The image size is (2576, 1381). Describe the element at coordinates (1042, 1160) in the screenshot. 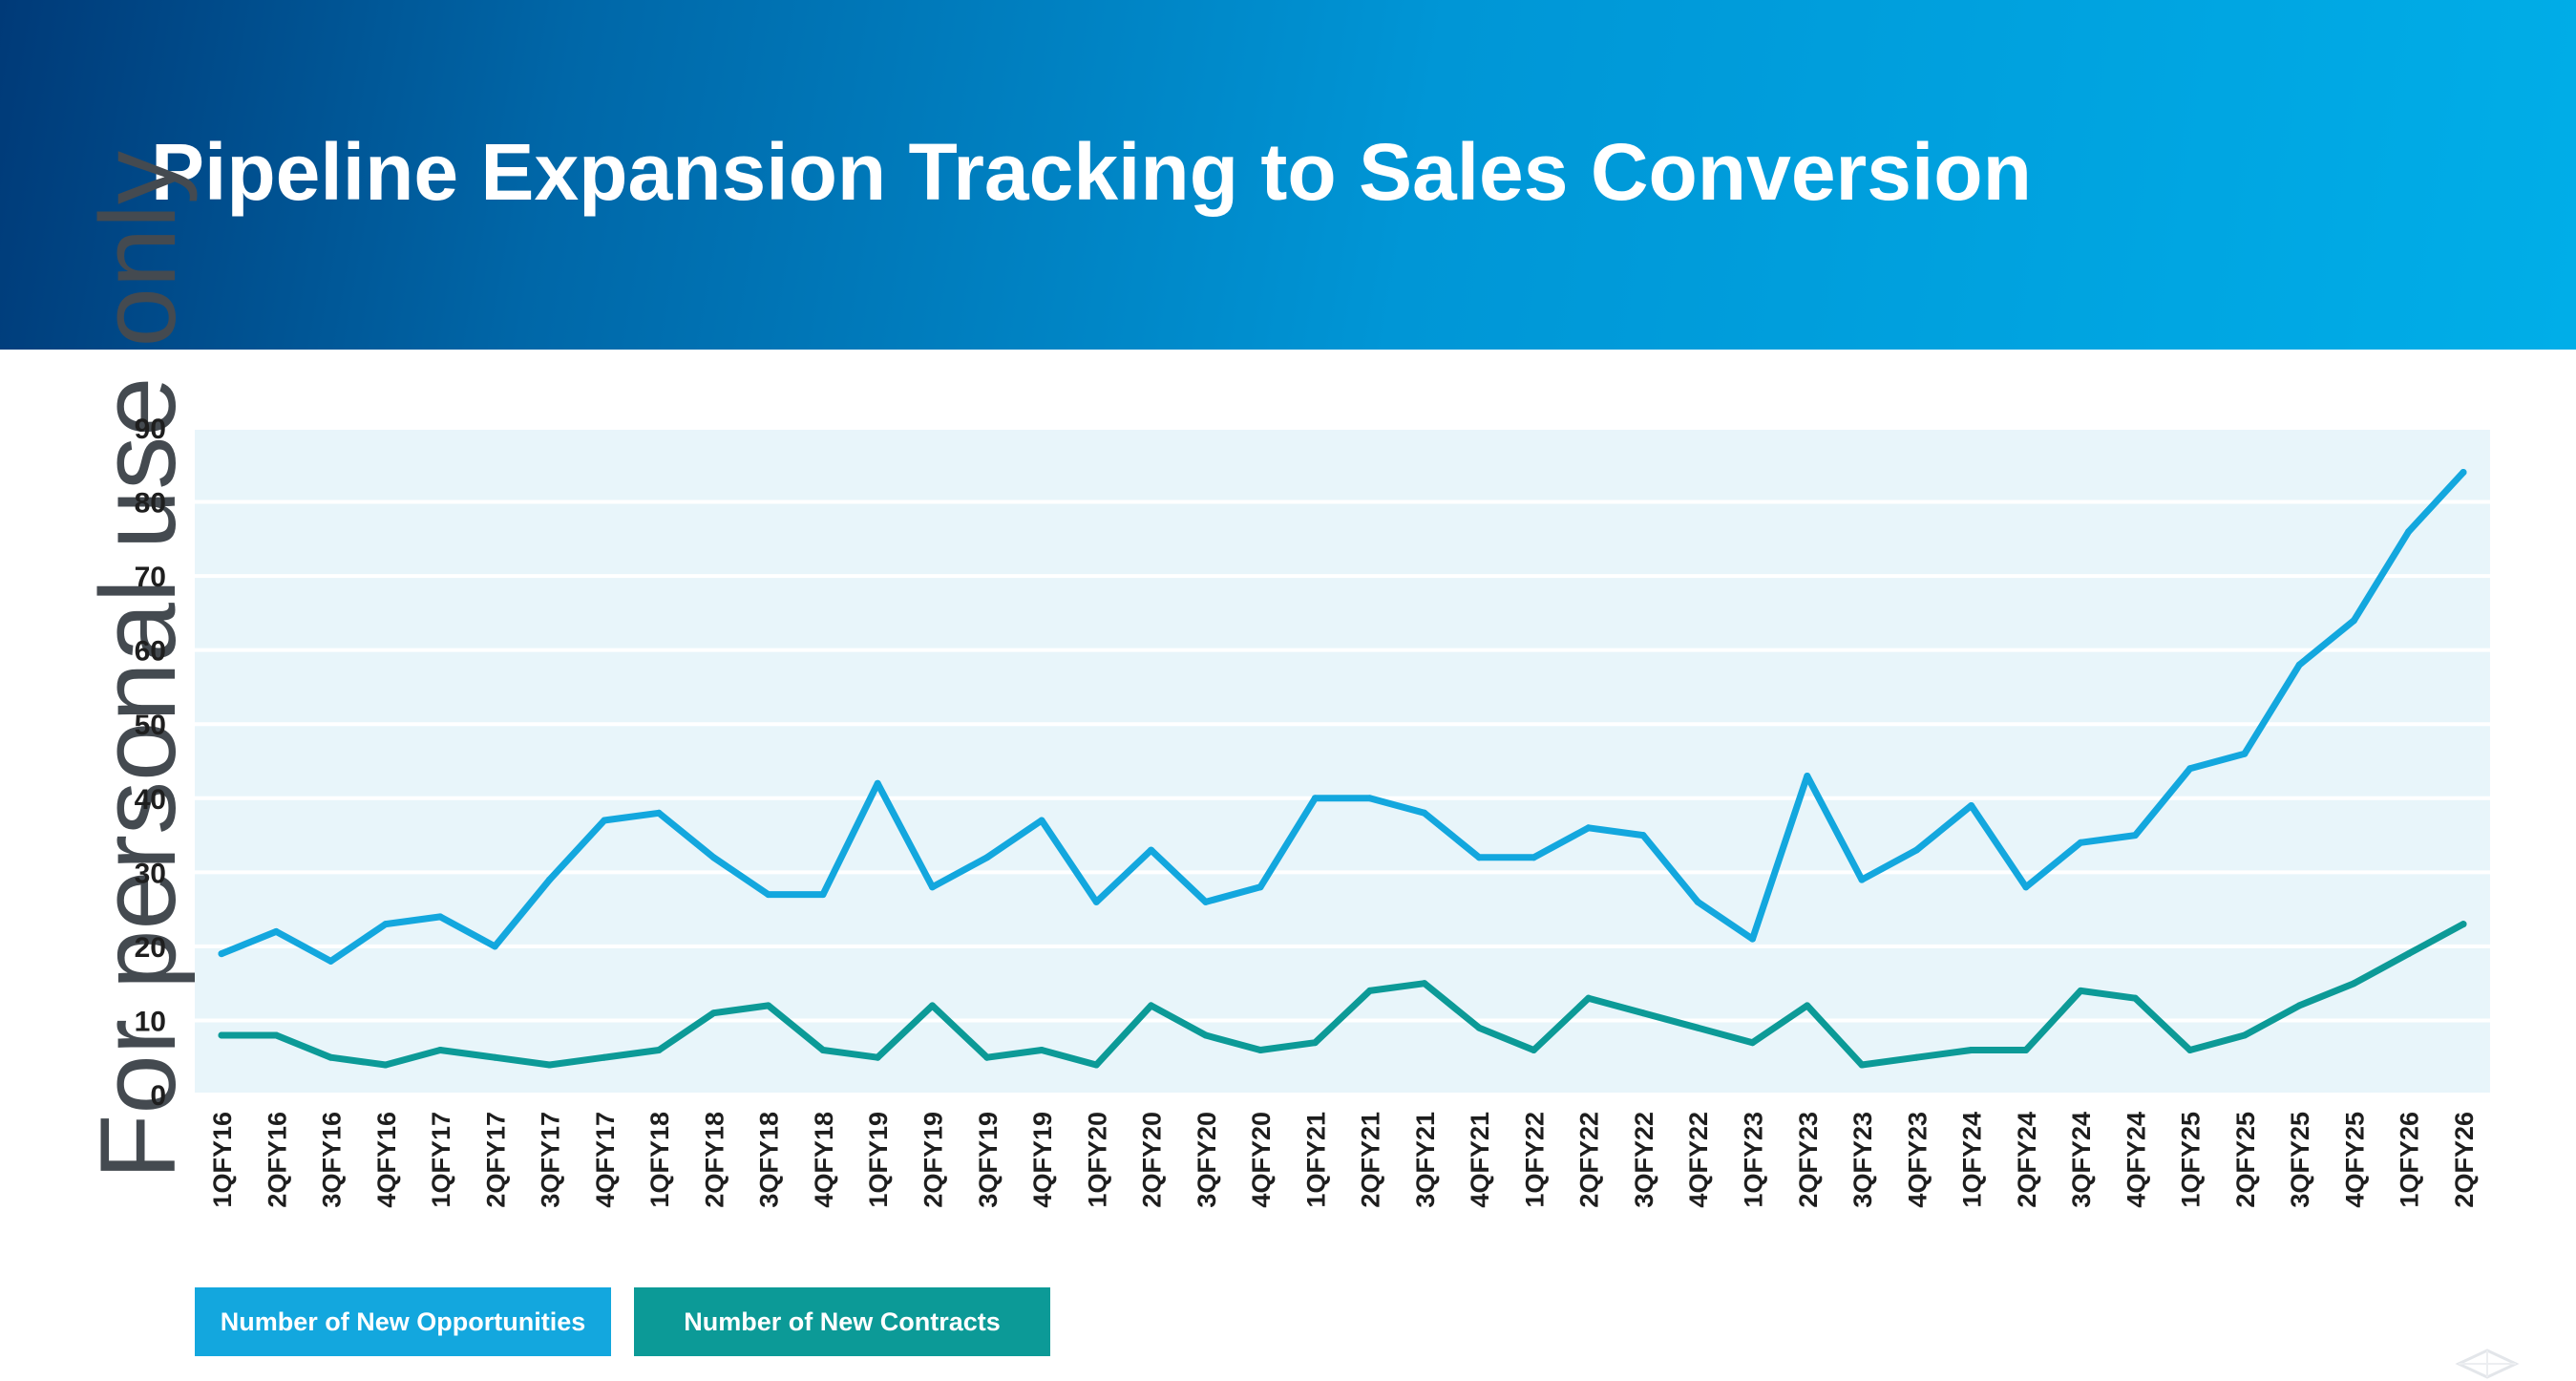

I see `x-tick-label: 4QFY19` at that location.